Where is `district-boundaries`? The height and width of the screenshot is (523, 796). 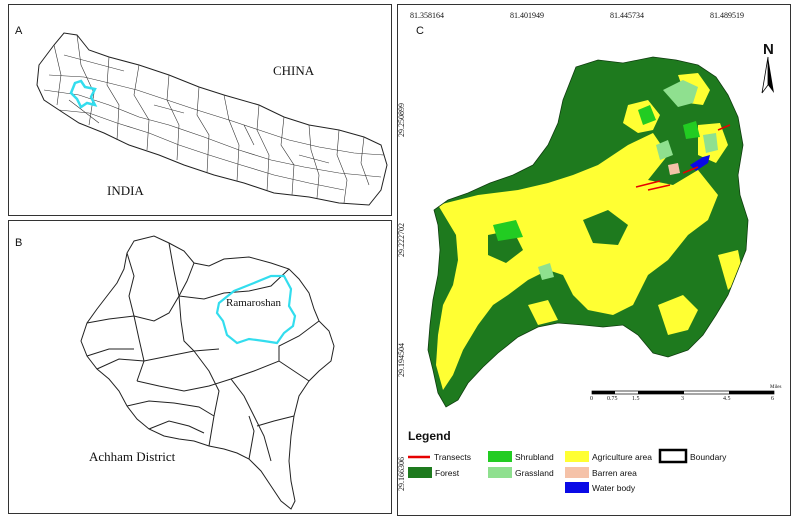 district-boundaries is located at coordinates (214, 119).